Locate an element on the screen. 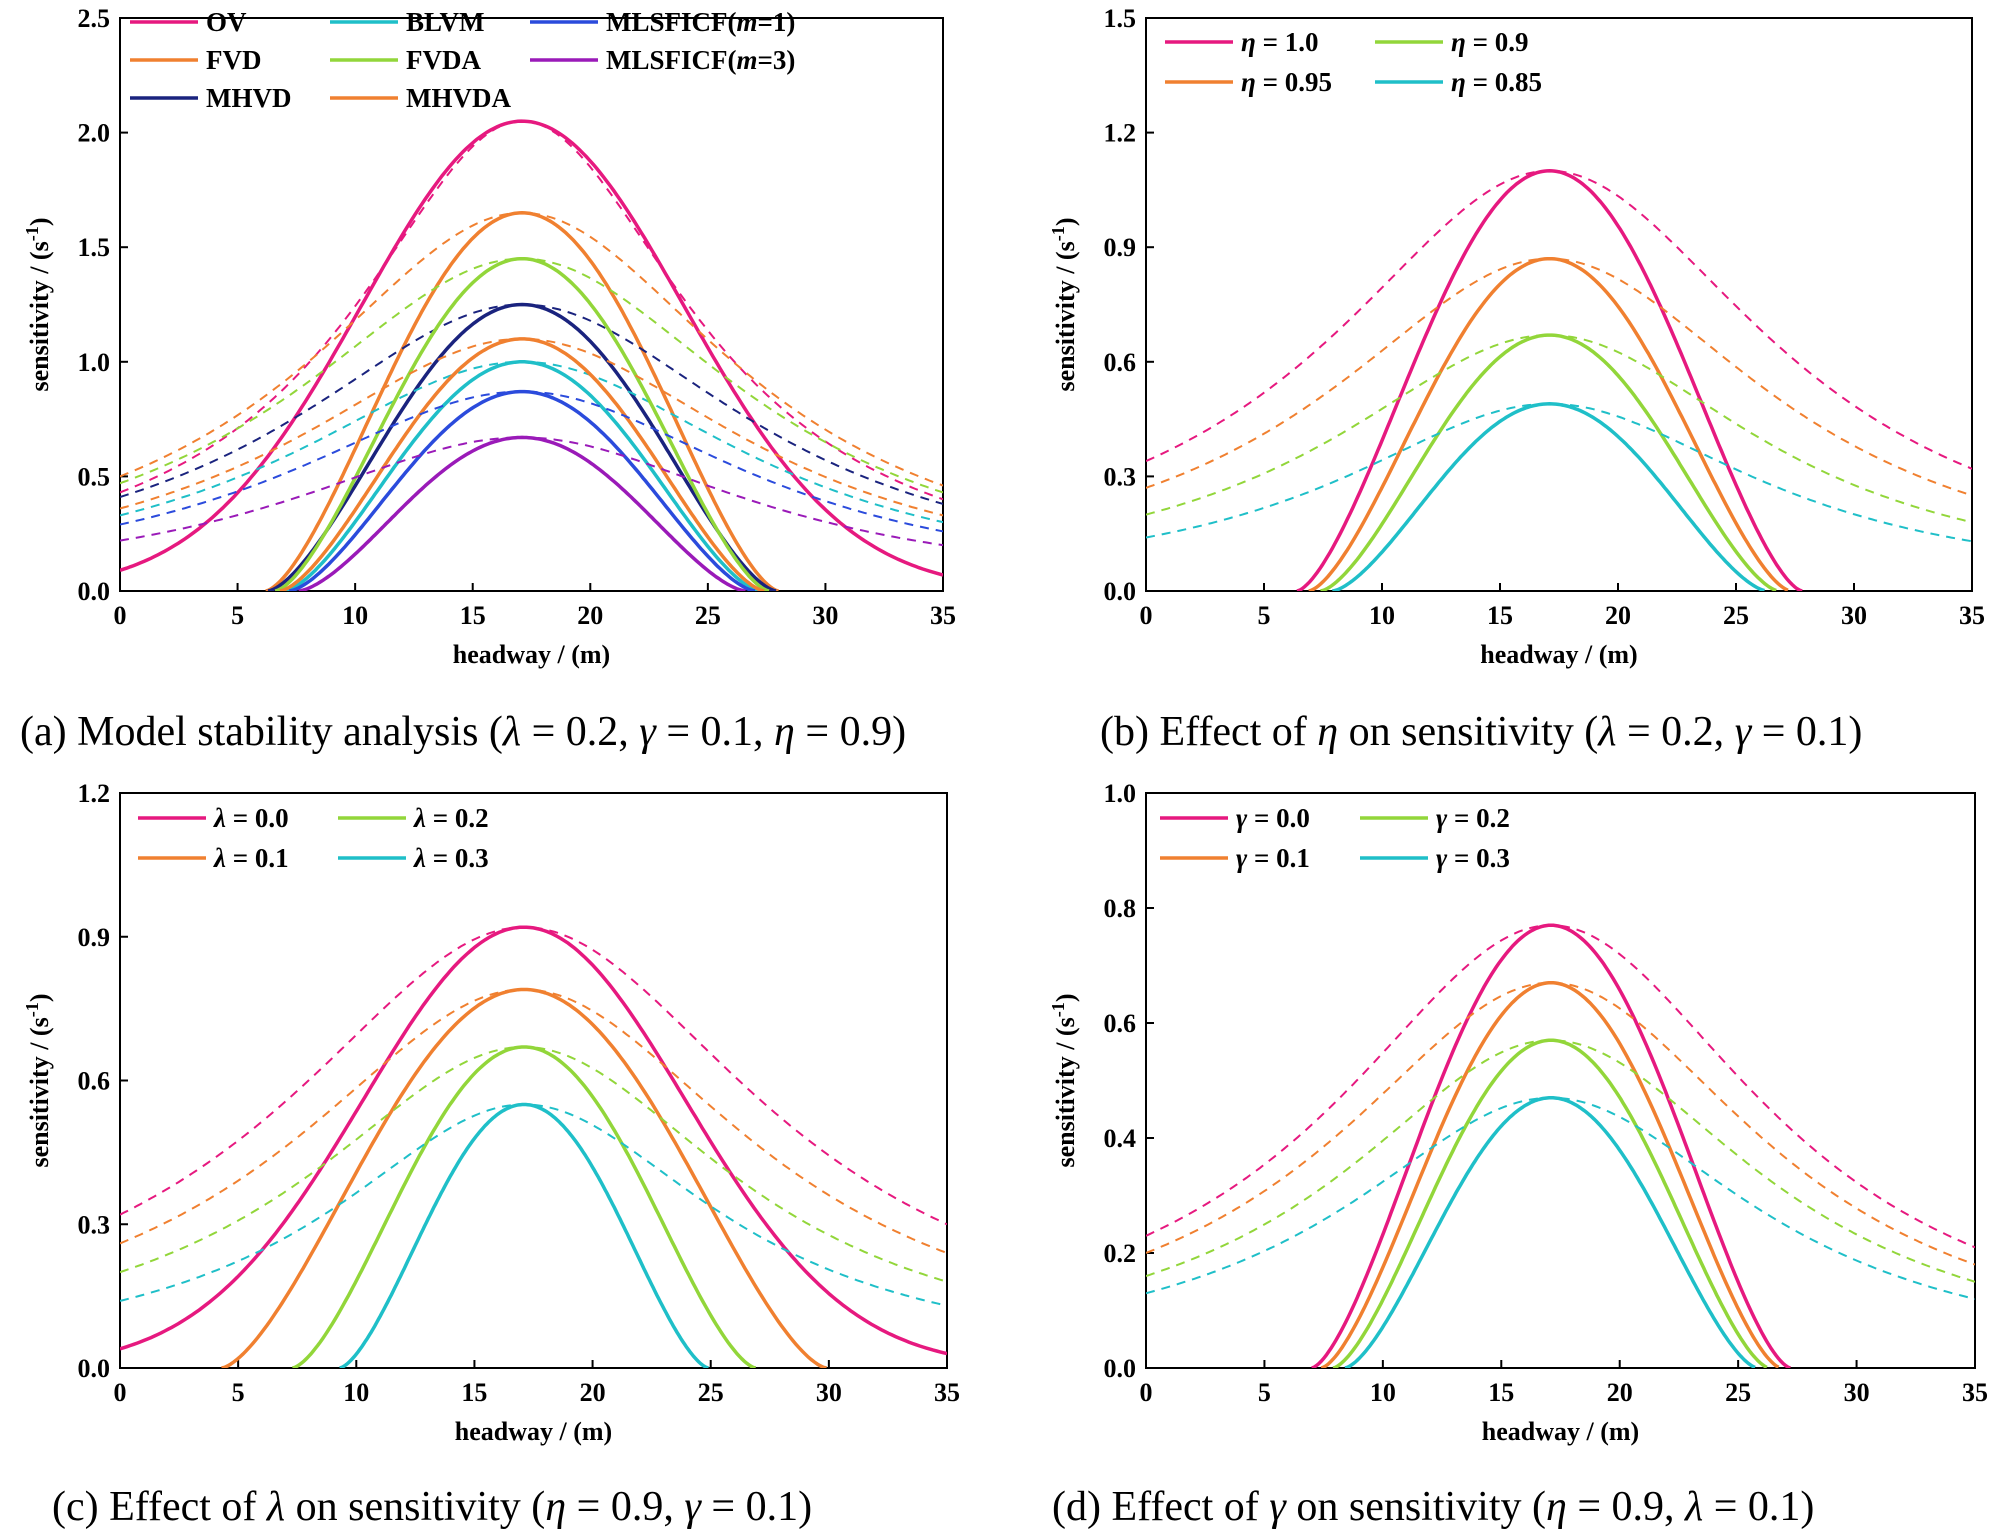 This screenshot has height=1540, width=2008. y-tick-label: 0.3 is located at coordinates (1120, 476).